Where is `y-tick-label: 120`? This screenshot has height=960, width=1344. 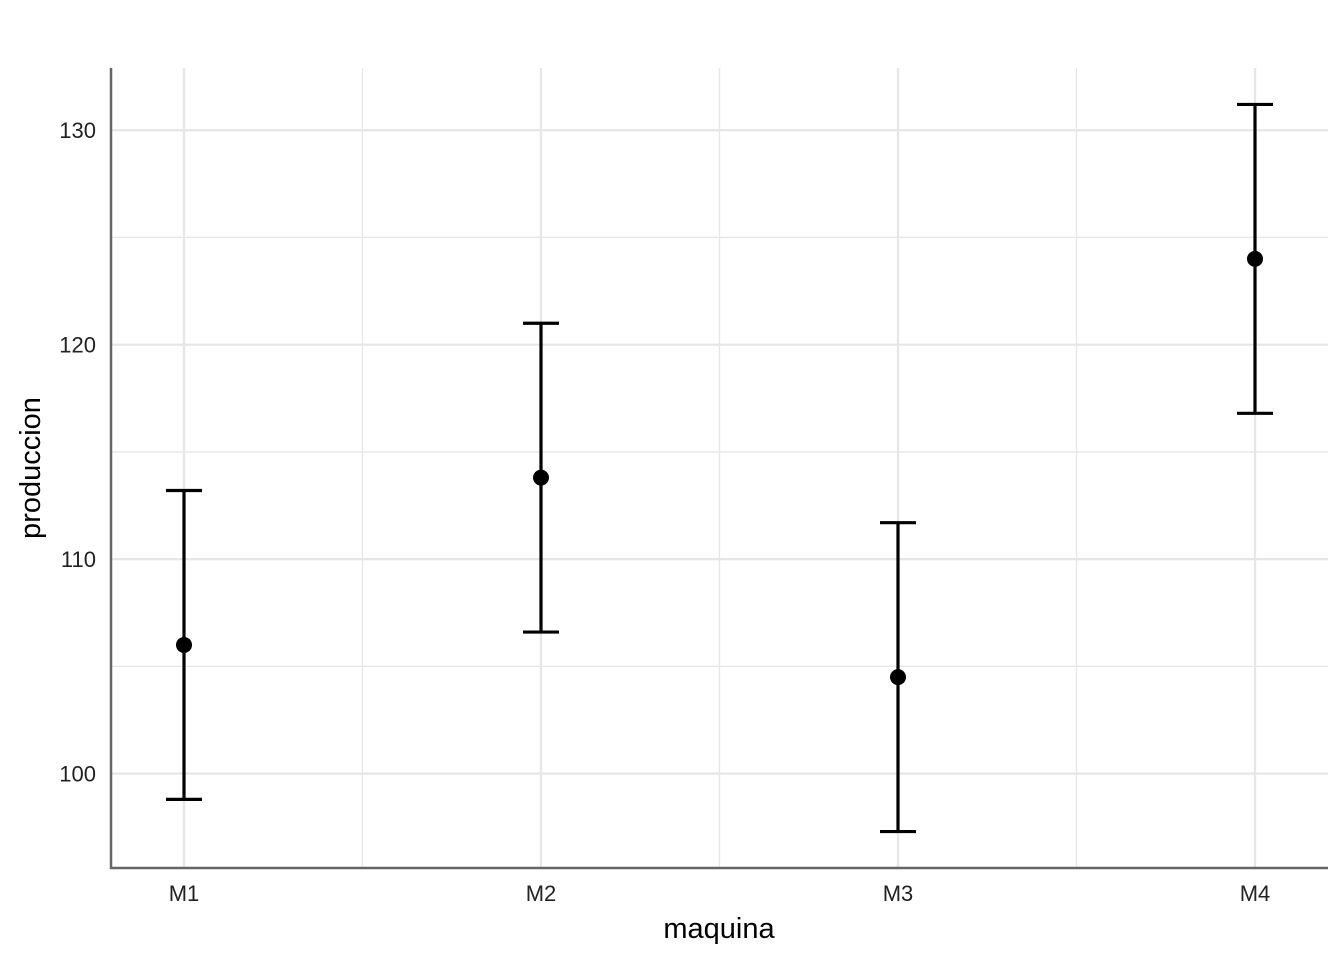
y-tick-label: 120 is located at coordinates (77, 345).